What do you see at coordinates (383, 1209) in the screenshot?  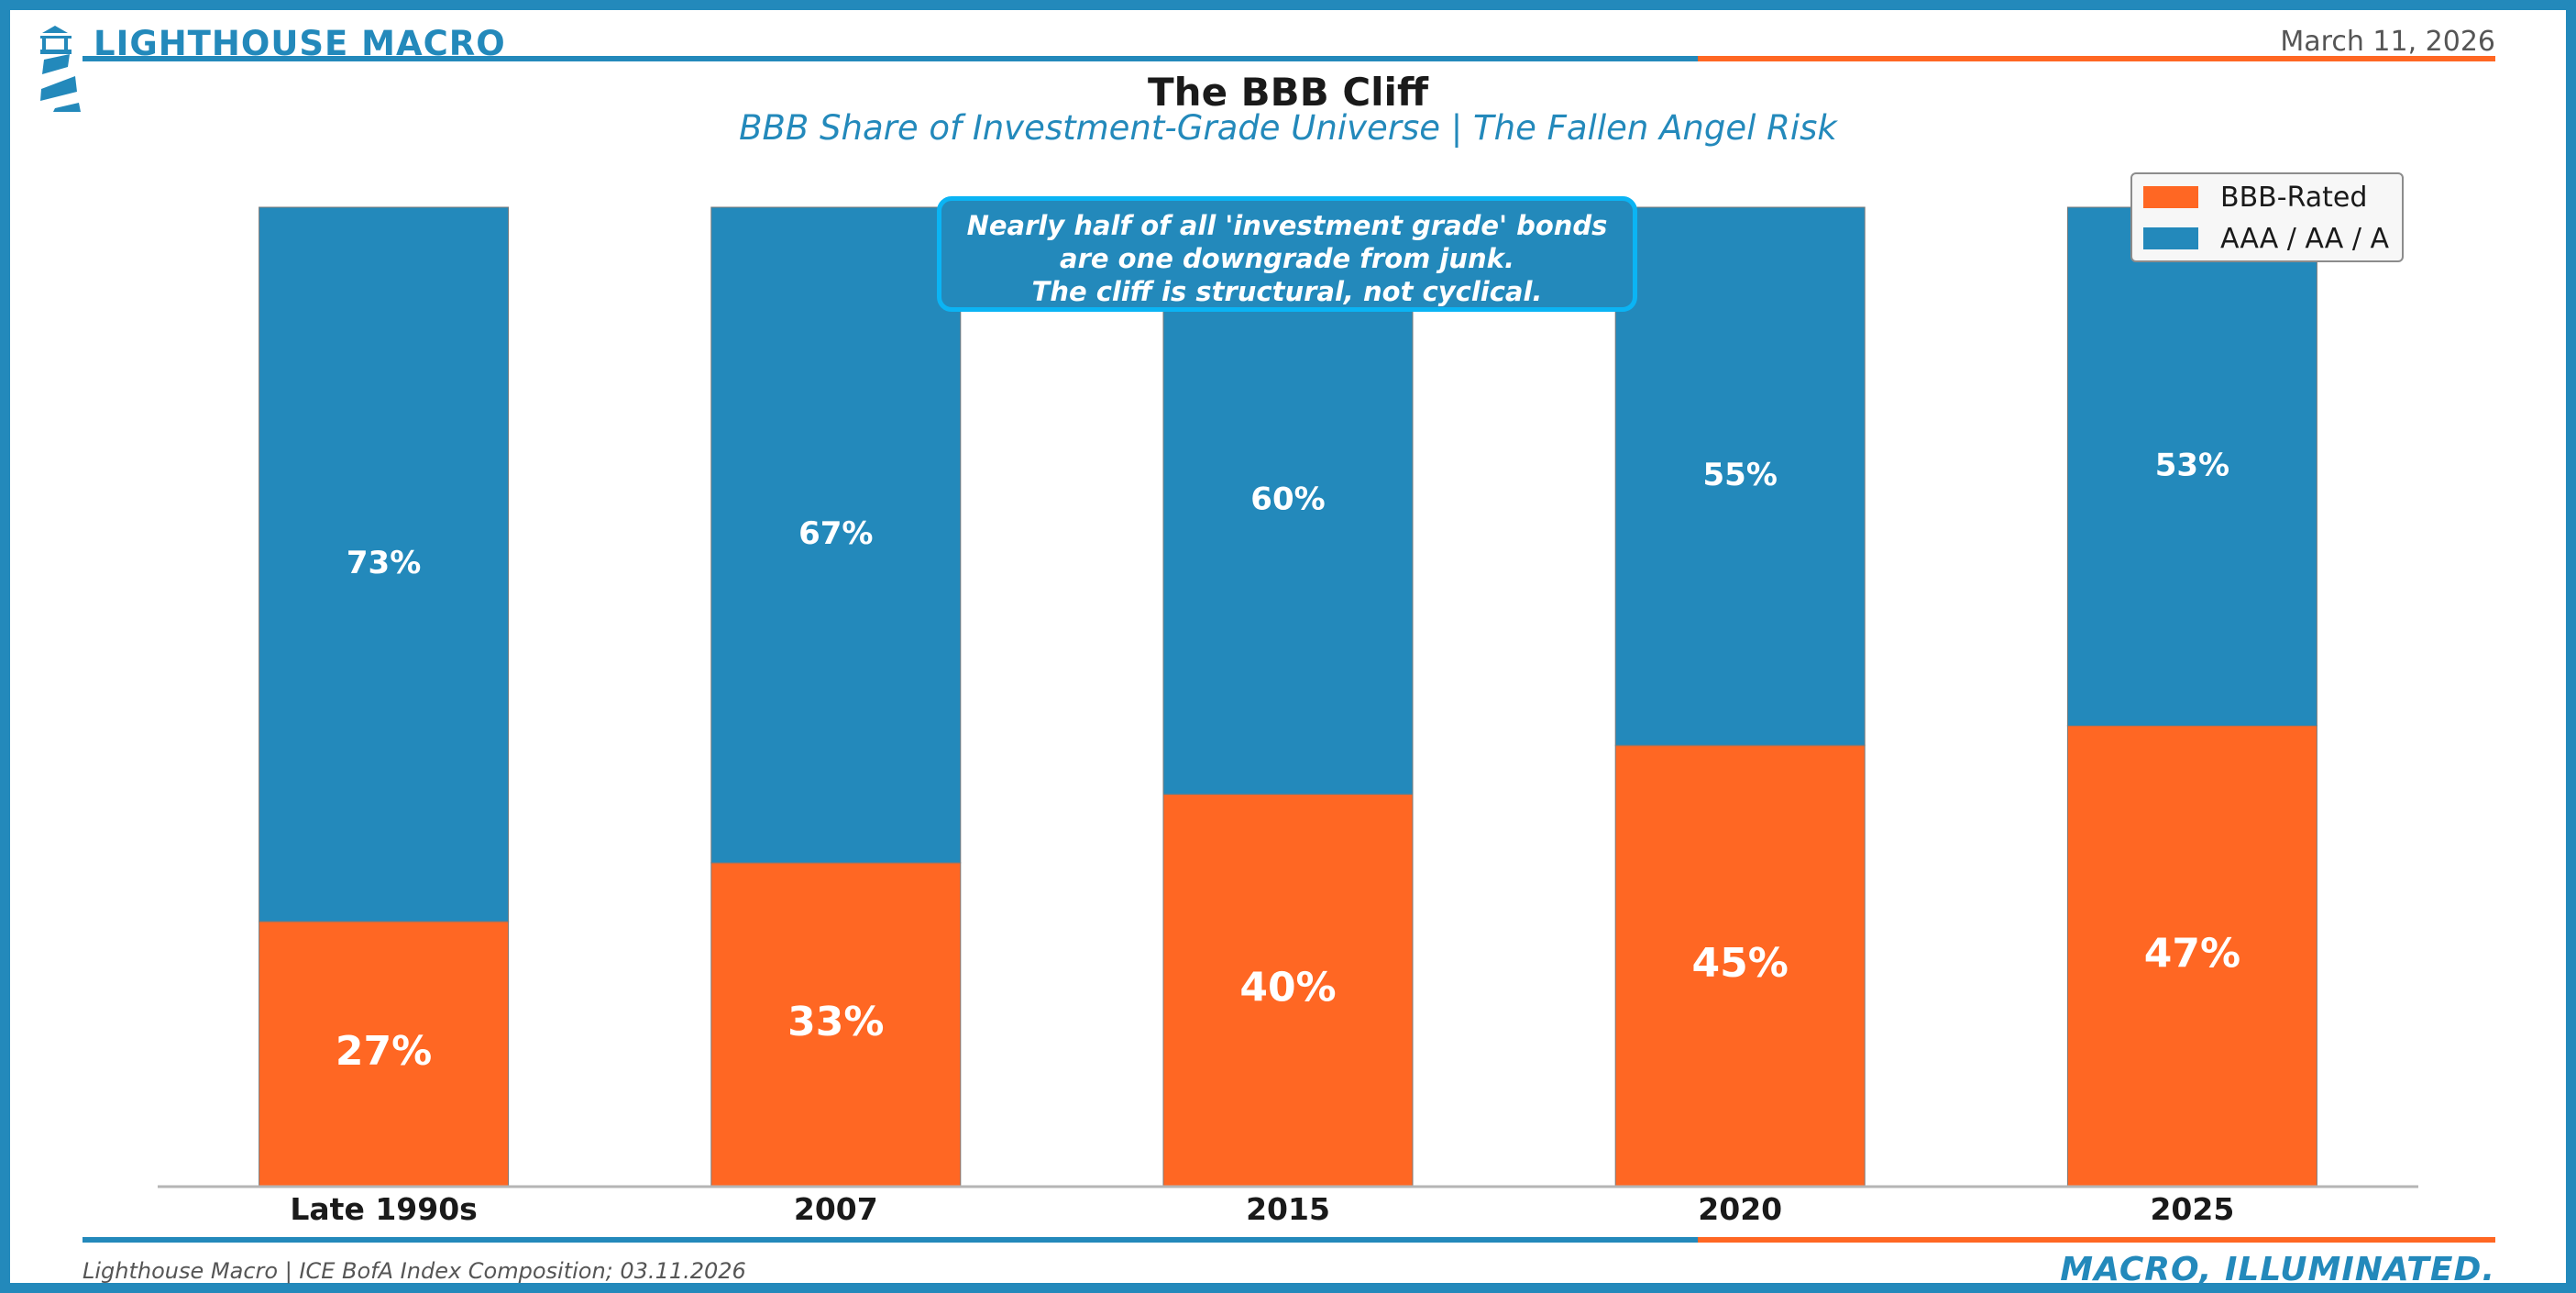 I see `x-tick-label: Late 1990s` at bounding box center [383, 1209].